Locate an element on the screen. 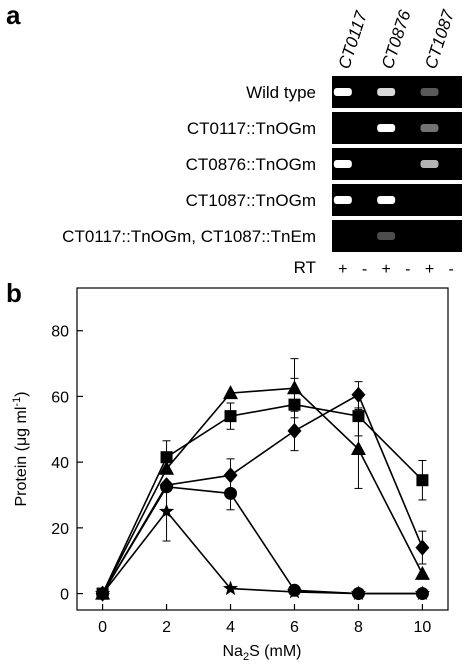  x-tick-label: 6 is located at coordinates (294, 627).